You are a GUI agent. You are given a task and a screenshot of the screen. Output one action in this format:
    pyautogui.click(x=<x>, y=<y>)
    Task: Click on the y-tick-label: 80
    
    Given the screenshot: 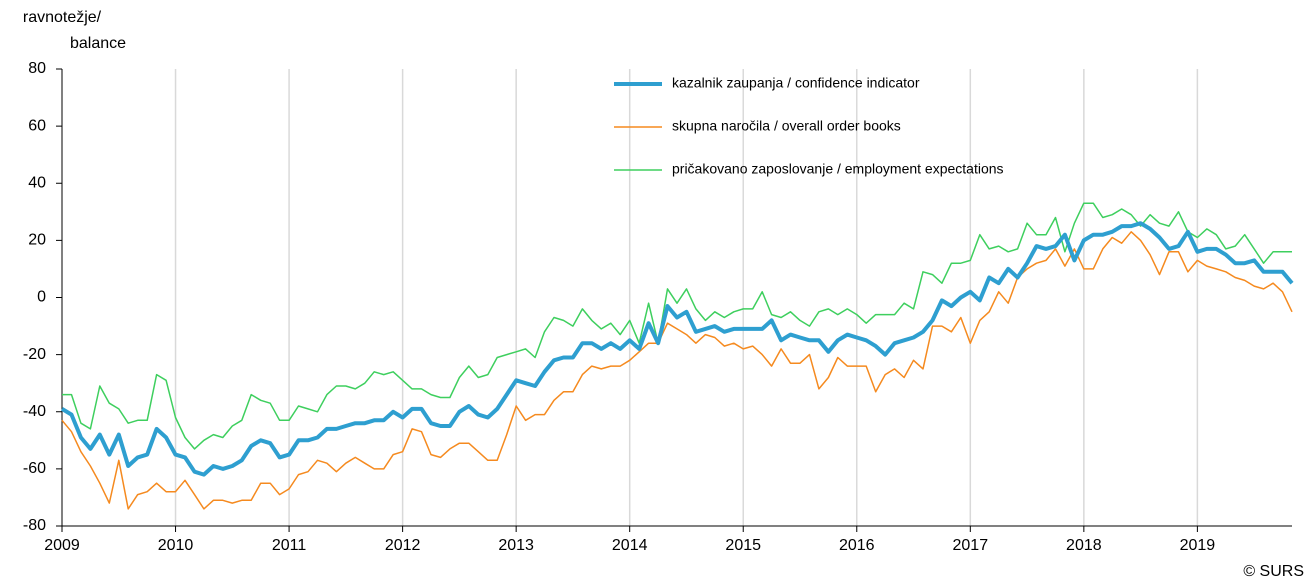 What is the action you would take?
    pyautogui.click(x=37, y=68)
    